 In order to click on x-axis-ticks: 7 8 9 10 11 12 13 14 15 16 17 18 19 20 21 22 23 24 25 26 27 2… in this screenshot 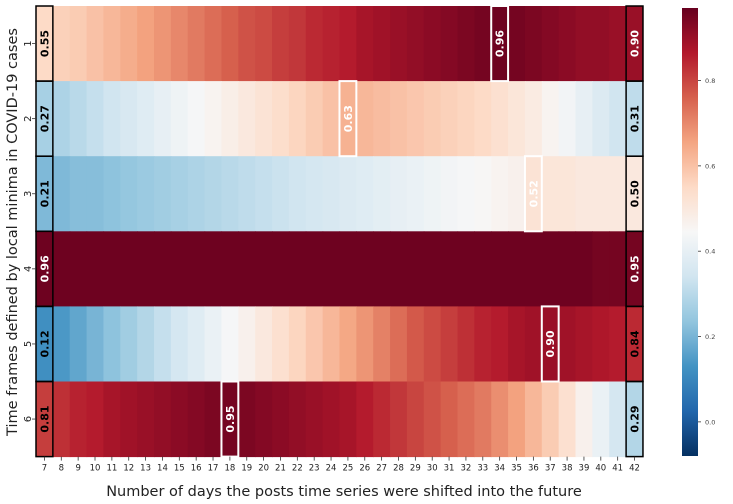, I will do `click(341, 465)`.